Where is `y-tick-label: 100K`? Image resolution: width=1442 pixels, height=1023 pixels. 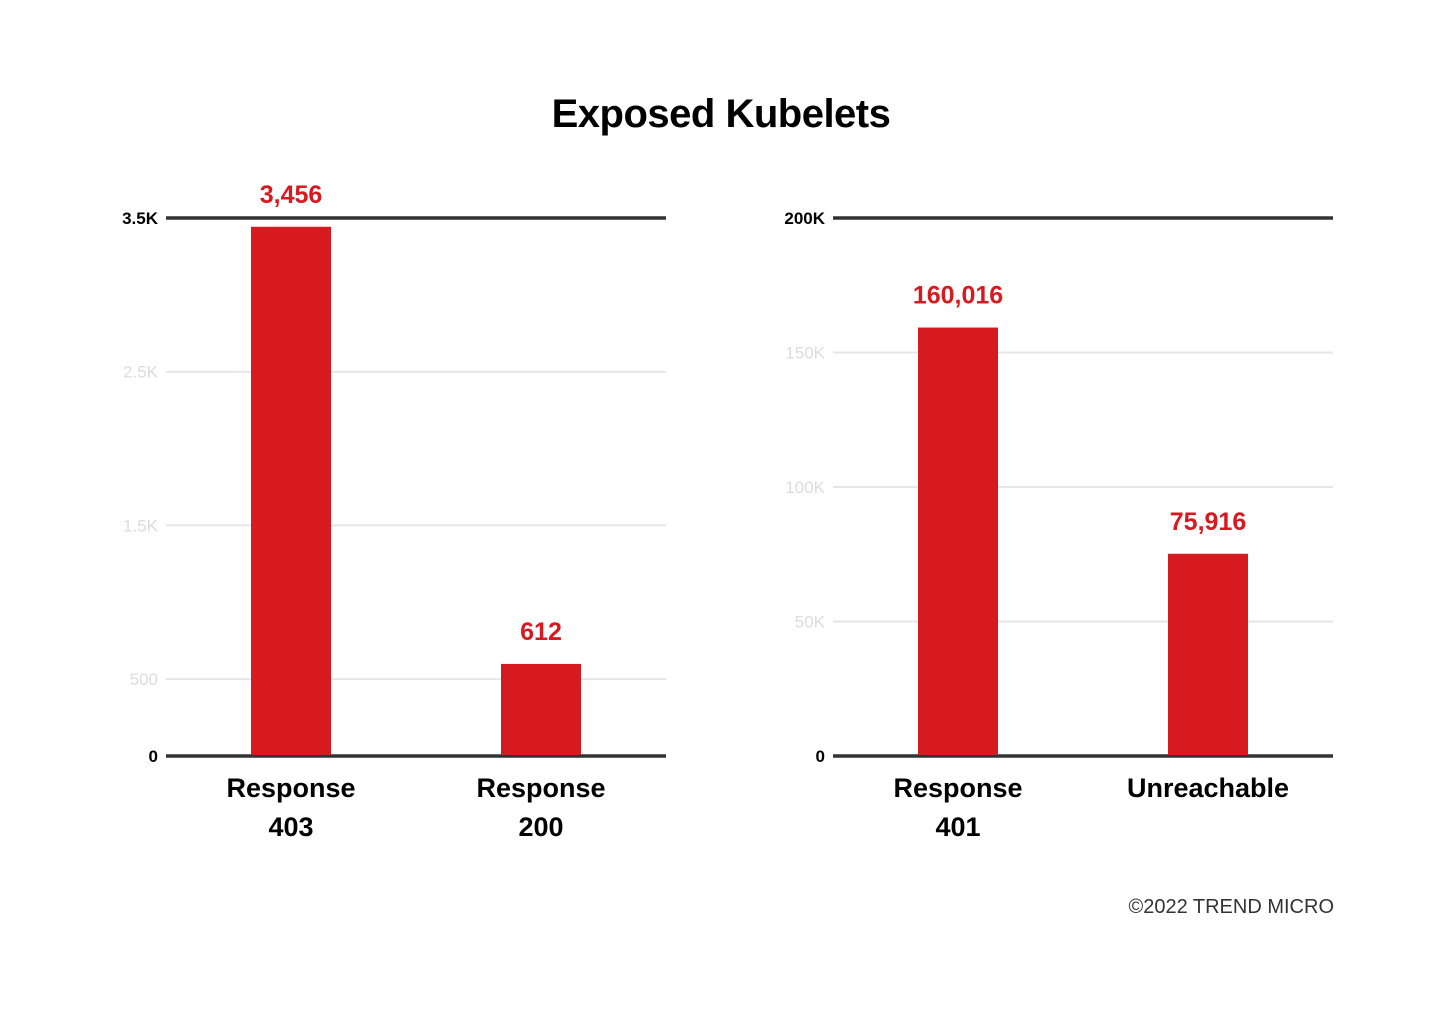 y-tick-label: 100K is located at coordinates (805, 487).